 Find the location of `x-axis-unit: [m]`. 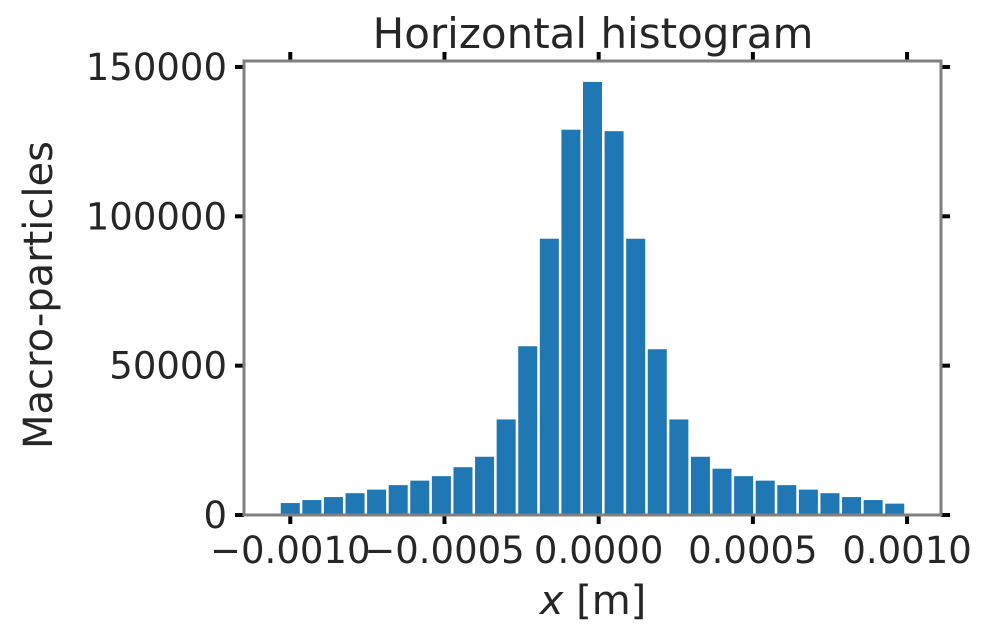

x-axis-unit: [m] is located at coordinates (604, 601).